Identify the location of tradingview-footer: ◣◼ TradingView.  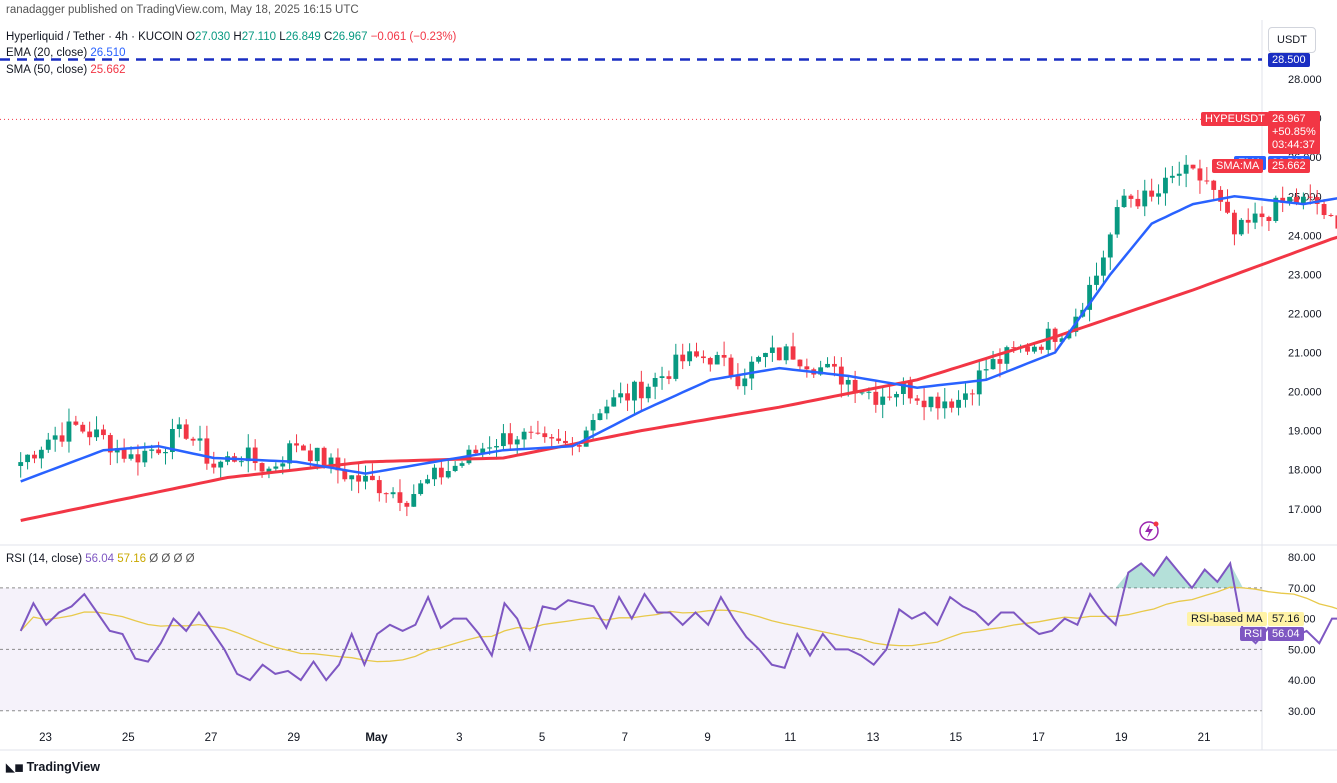
(53, 767).